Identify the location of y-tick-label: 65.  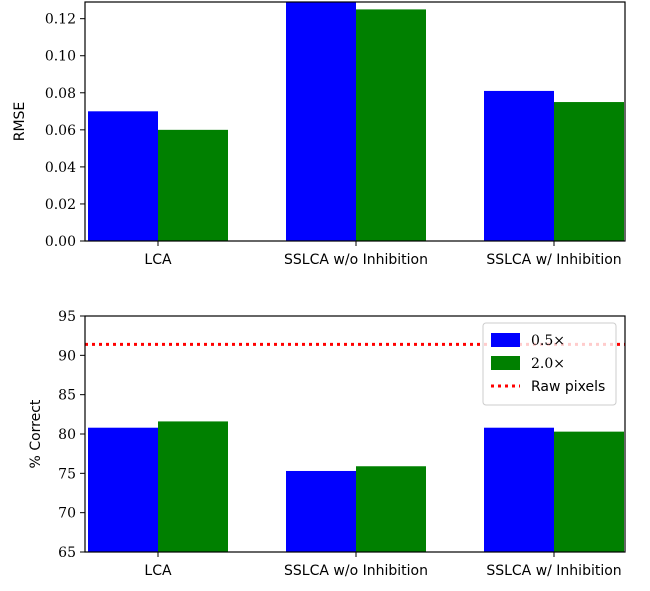
(67, 553).